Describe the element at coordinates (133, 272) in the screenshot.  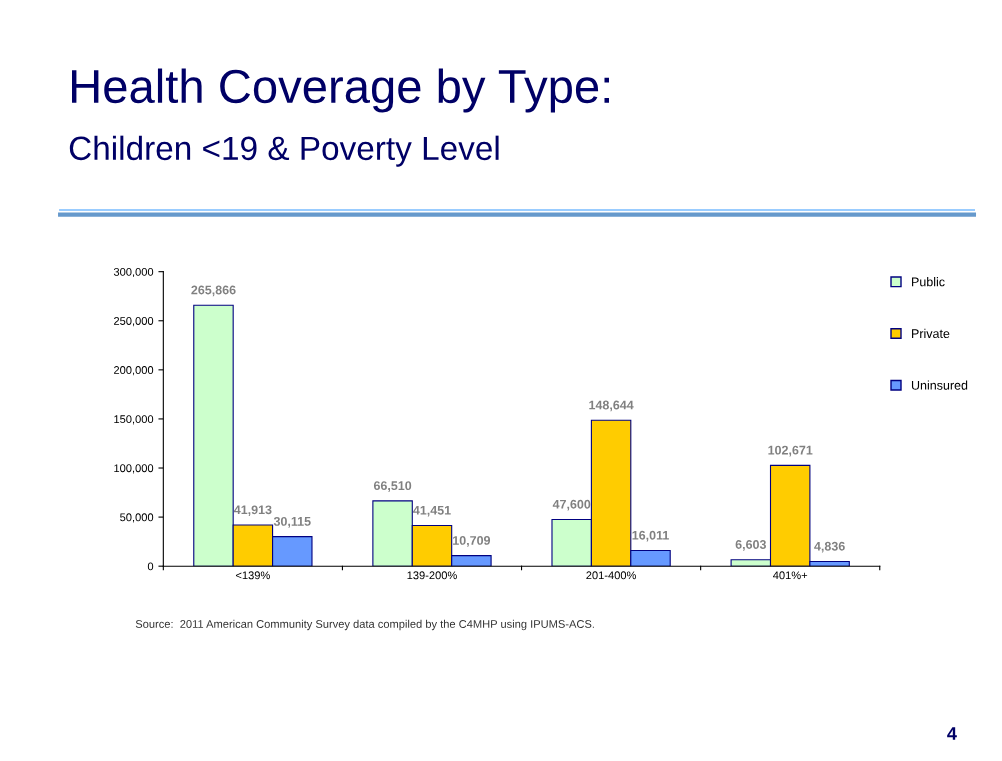
I see `y-tick-label: 300,000` at that location.